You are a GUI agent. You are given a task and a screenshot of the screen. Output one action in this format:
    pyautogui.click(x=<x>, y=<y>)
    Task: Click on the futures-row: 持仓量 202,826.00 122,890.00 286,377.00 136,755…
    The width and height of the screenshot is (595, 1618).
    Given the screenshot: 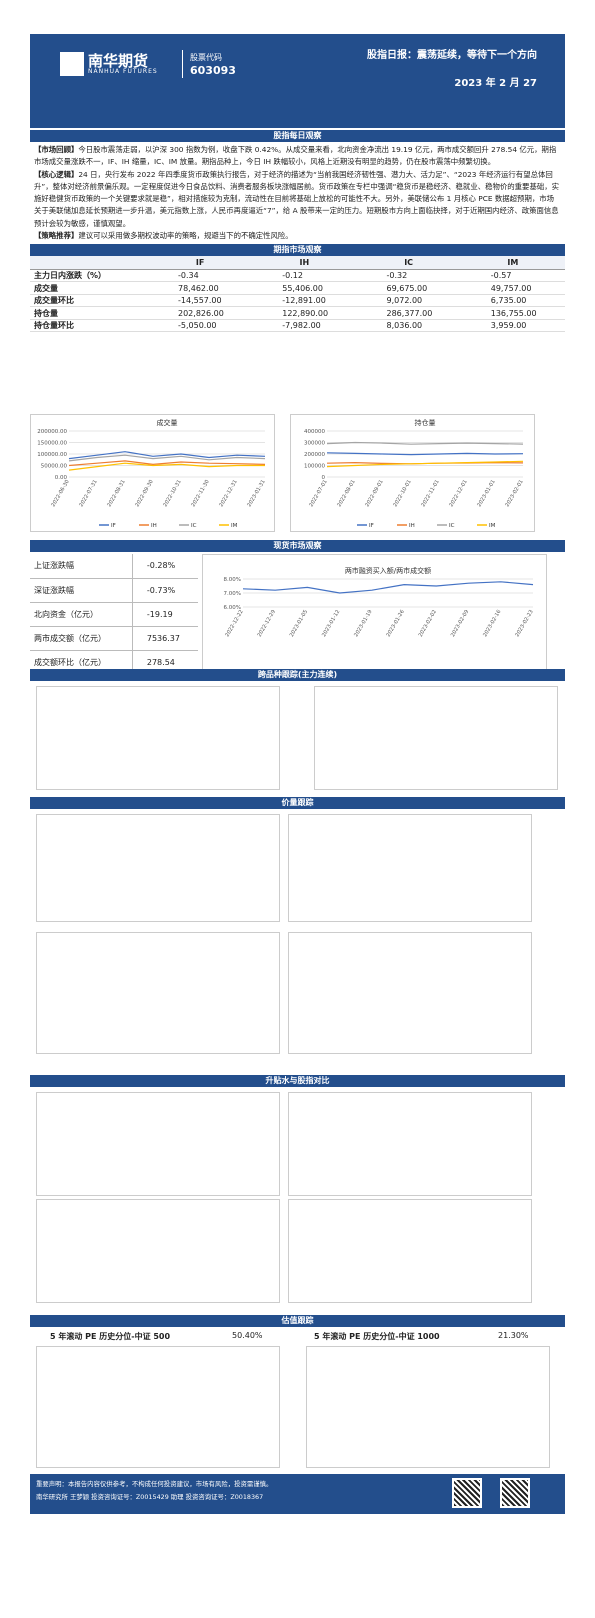 What is the action you would take?
    pyautogui.click(x=297, y=313)
    